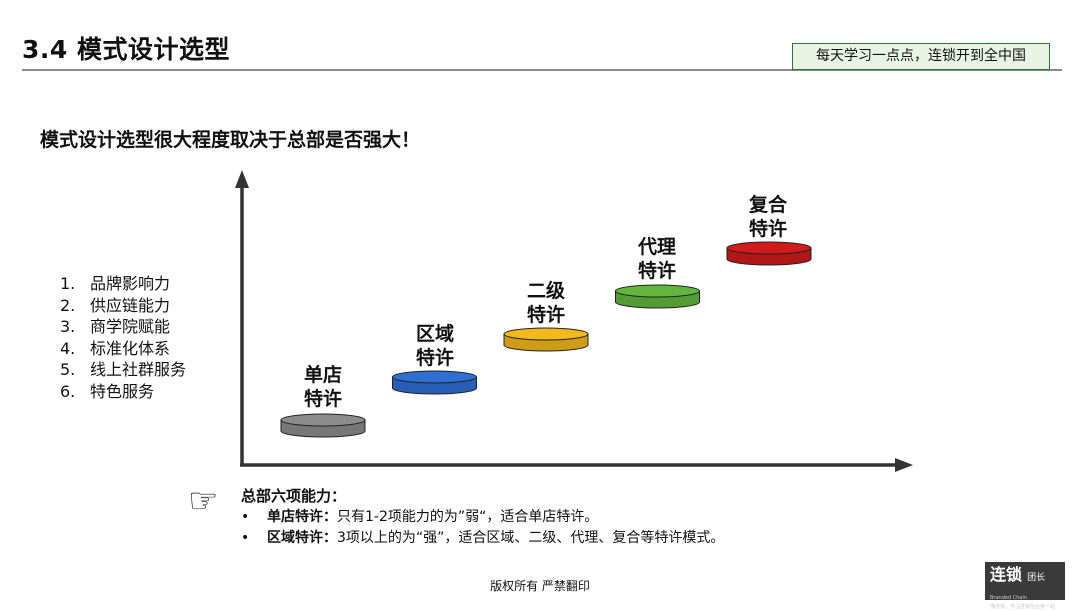 The height and width of the screenshot is (611, 1080). I want to click on slide-subtitle: 模式设计选型很大程度取决于总部是否强大！, so click(230, 140).